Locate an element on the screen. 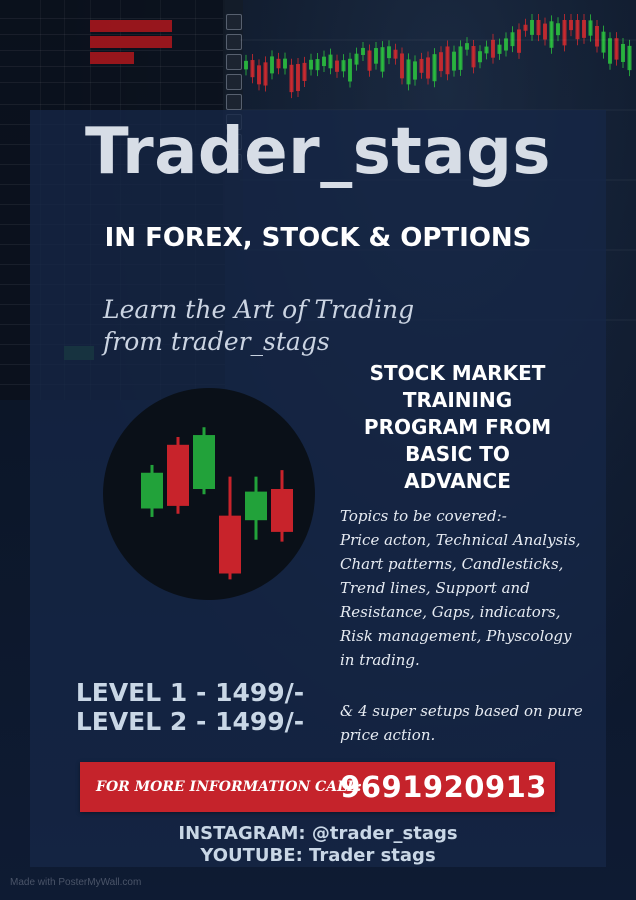 The width and height of the screenshot is (636, 900). program-line-2: TRAINING is located at coordinates (457, 400).